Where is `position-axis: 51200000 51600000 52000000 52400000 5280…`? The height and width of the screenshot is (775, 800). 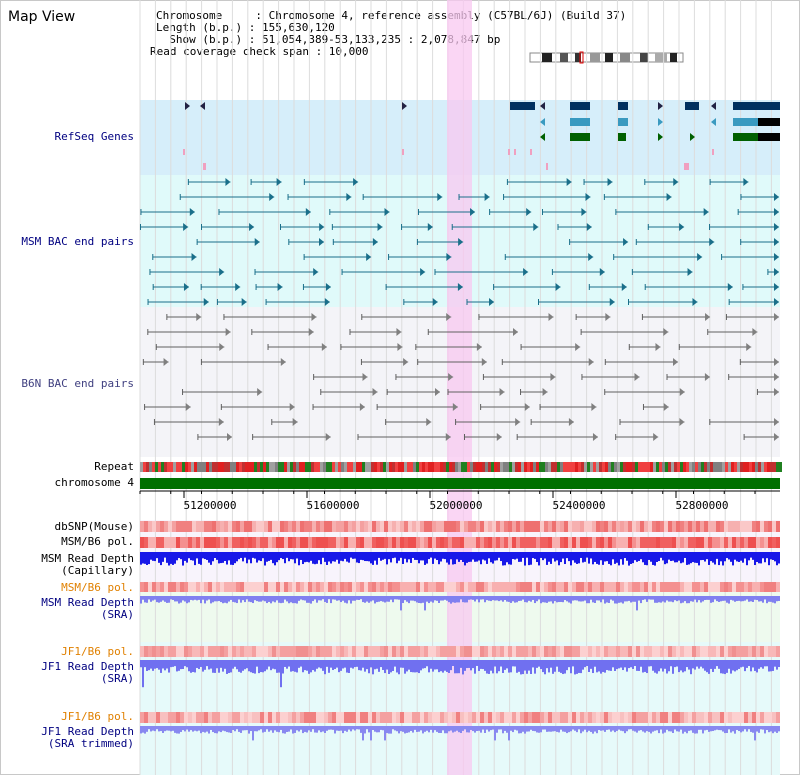
position-axis: 51200000 51600000 52000000 52400000 5280… is located at coordinates (459, 501).